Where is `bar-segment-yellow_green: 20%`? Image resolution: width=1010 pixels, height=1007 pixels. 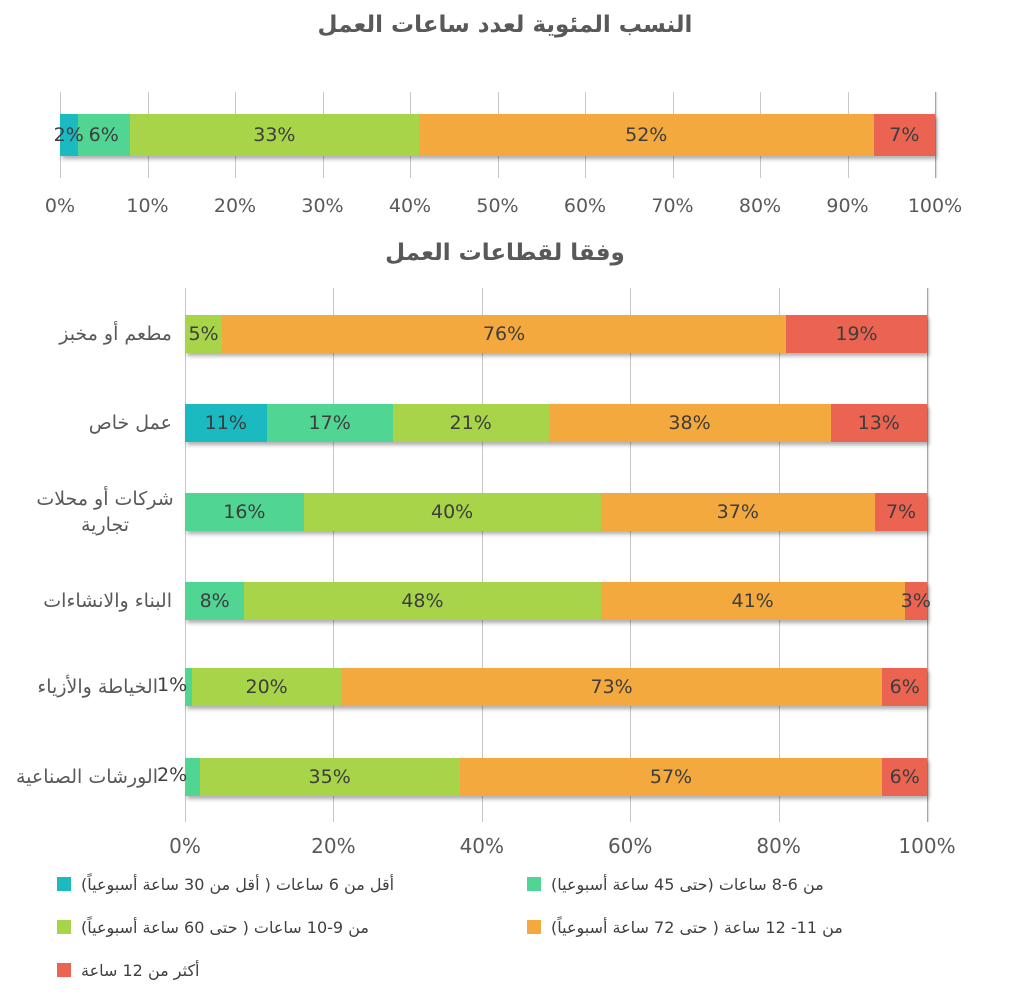 bar-segment-yellow_green: 20% is located at coordinates (266, 687).